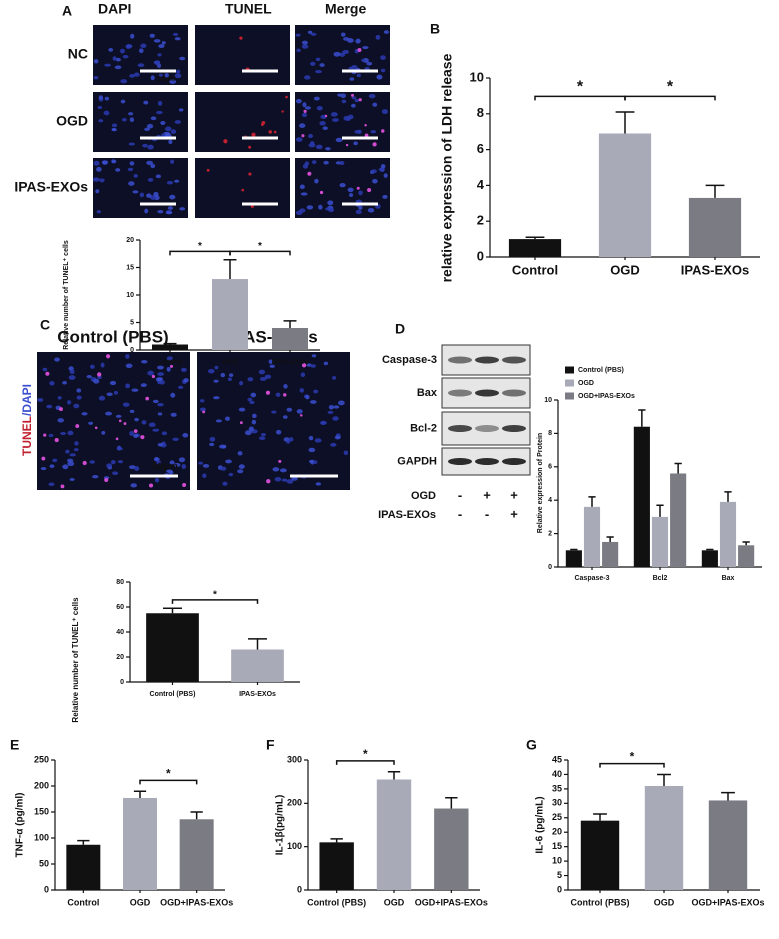  I want to click on y-tick-label: 30, so click(557, 803).